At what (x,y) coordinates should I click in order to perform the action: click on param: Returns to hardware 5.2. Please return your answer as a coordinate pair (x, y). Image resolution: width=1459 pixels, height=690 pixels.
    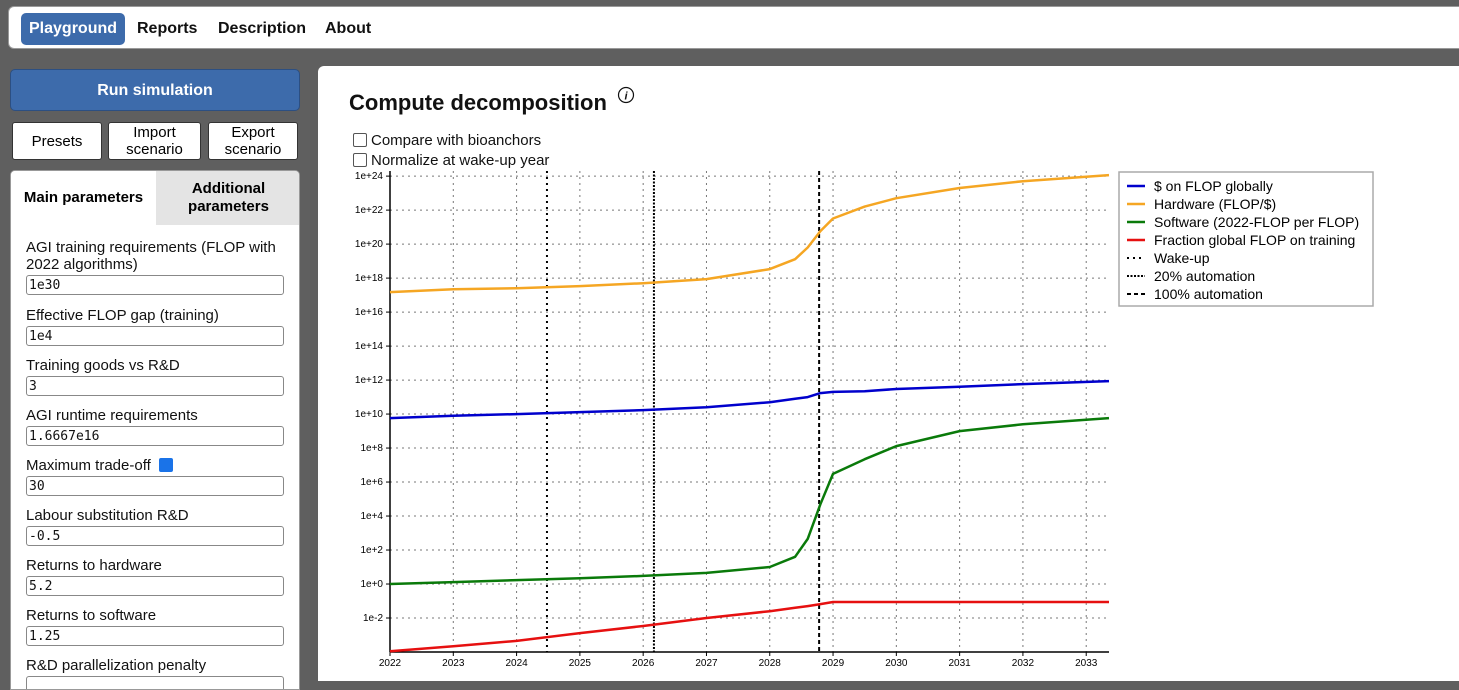
    Looking at the image, I should click on (157, 576).